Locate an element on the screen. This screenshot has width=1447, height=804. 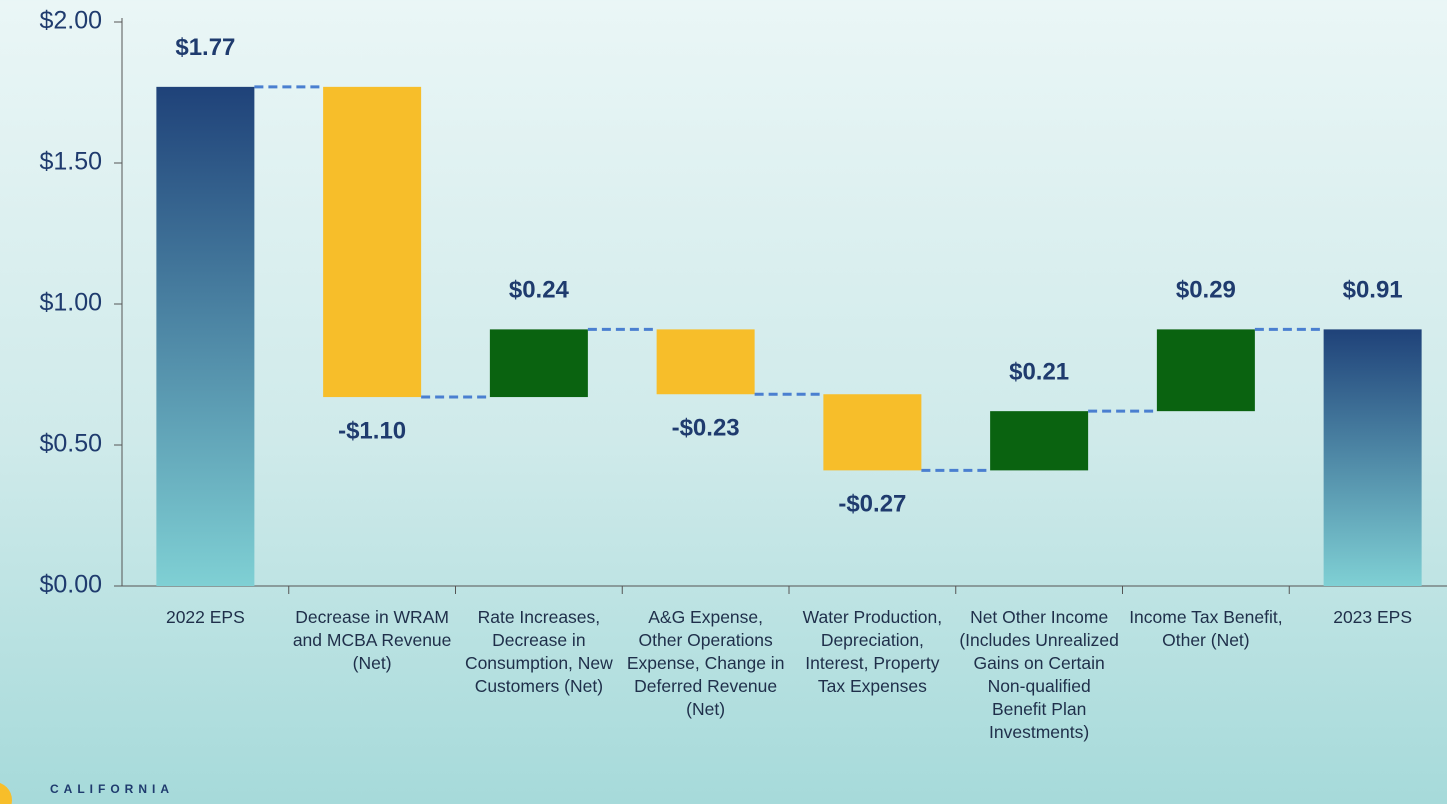
value-label: $1.77 is located at coordinates (205, 47).